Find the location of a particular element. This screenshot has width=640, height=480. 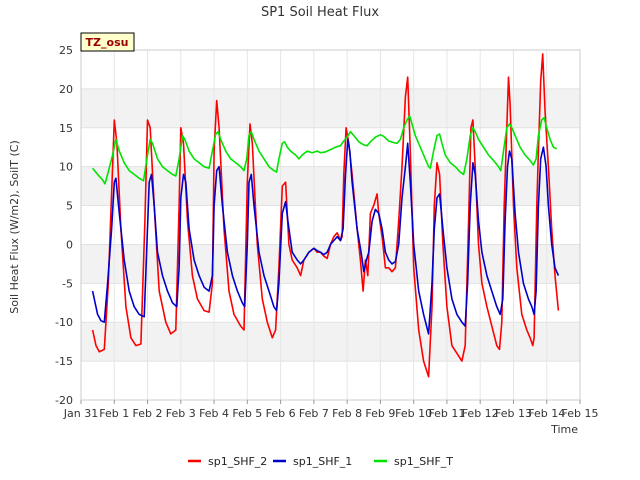

x-tick-label: Feb 4 is located at coordinates (214, 413).